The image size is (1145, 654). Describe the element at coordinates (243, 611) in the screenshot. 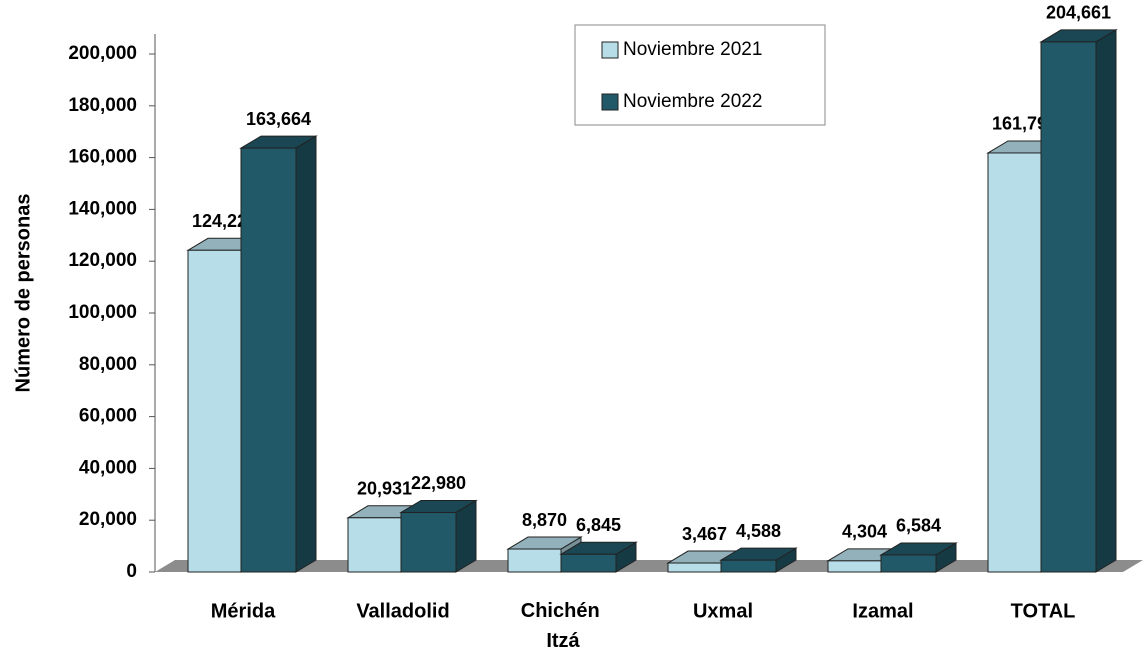

I see `x-tick-label: Mérida` at that location.